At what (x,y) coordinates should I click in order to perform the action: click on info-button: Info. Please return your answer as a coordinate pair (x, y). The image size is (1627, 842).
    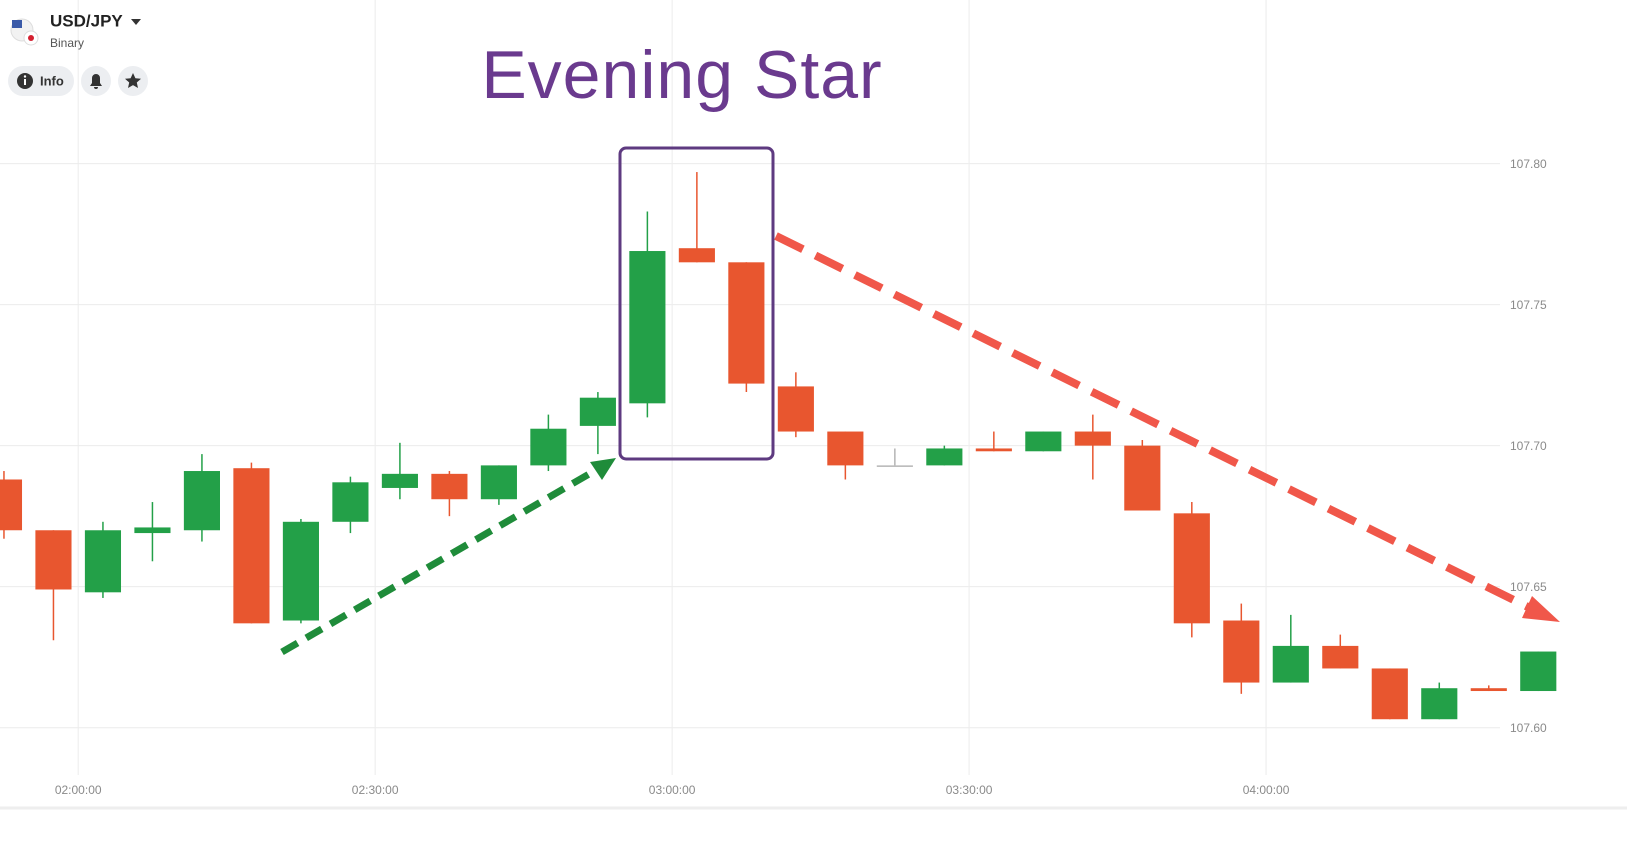
    Looking at the image, I should click on (41, 81).